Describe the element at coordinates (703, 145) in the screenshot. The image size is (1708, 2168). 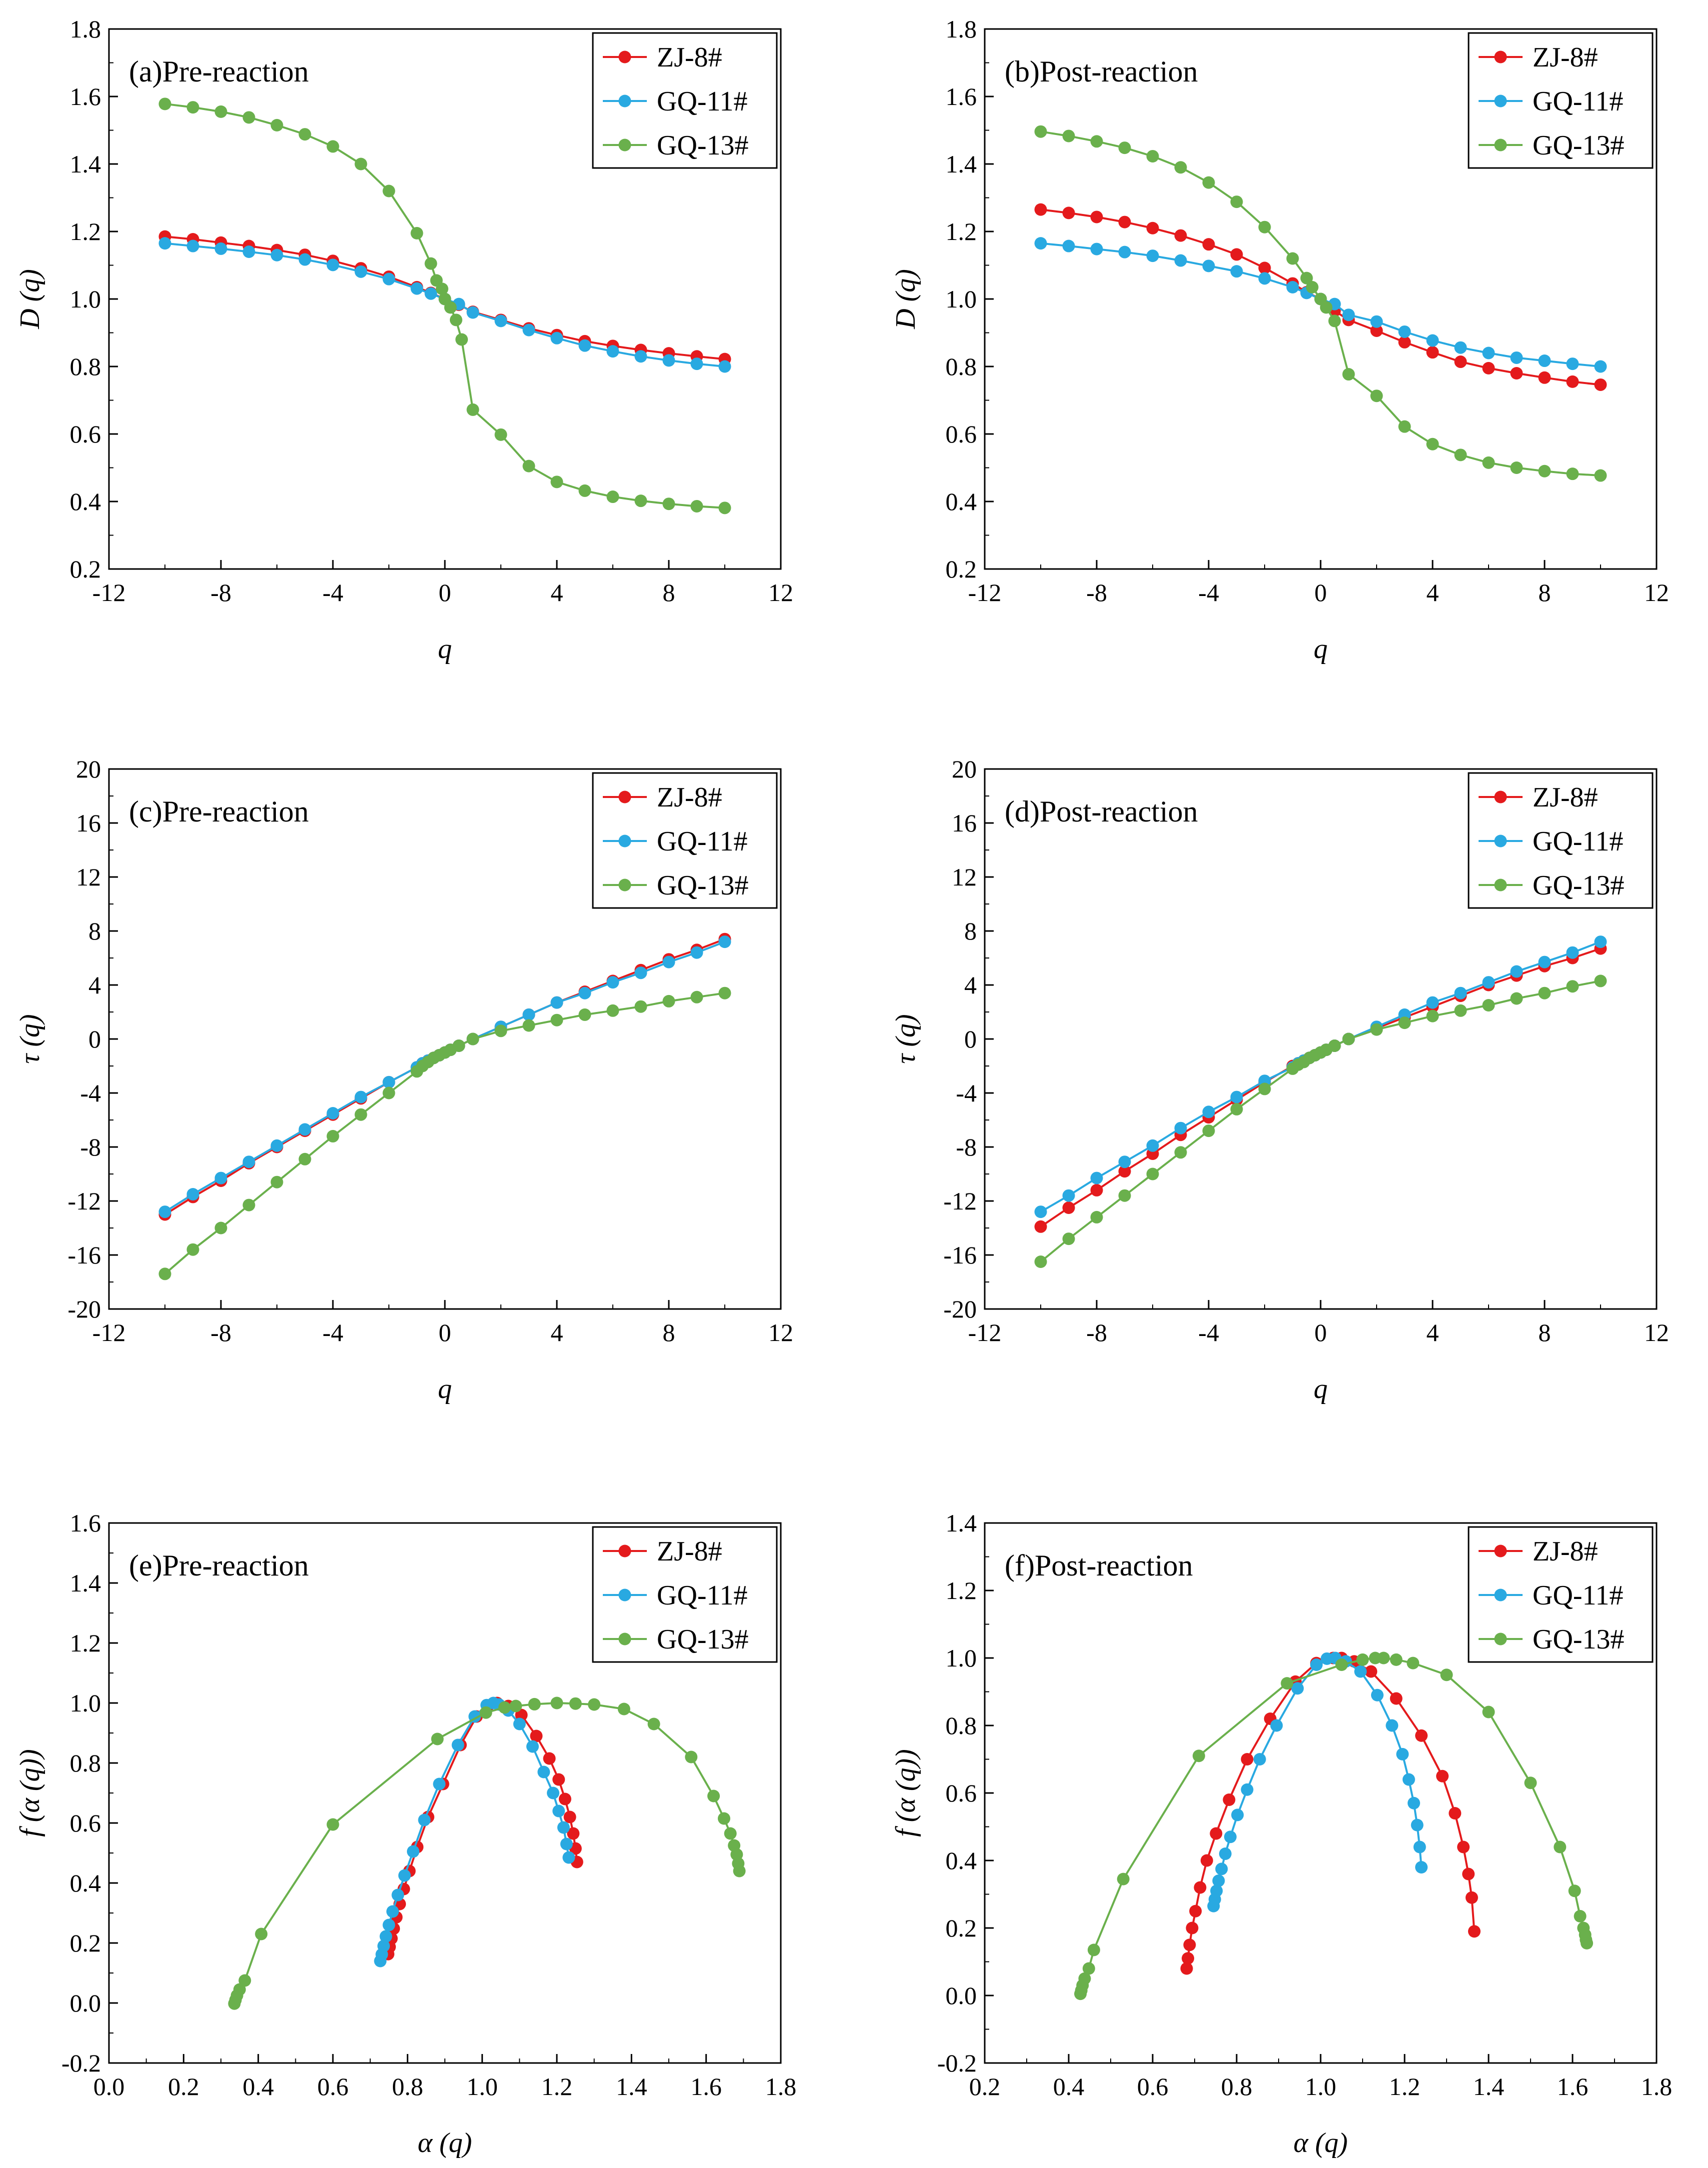
I see `legend-label: GQ-13#` at that location.